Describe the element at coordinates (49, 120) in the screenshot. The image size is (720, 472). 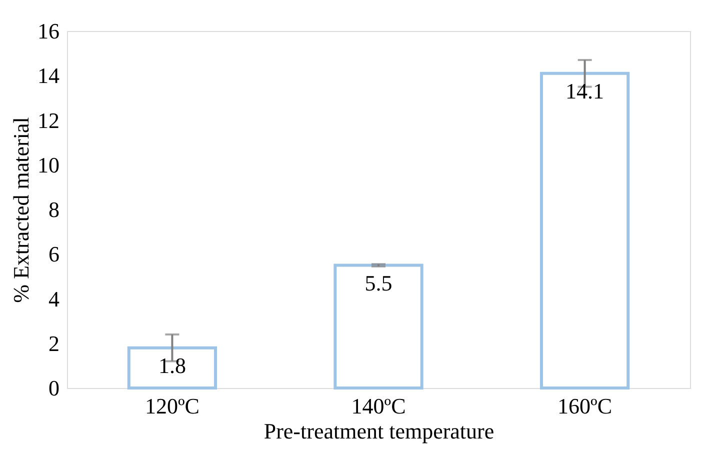
I see `y-tick-label: 12` at that location.